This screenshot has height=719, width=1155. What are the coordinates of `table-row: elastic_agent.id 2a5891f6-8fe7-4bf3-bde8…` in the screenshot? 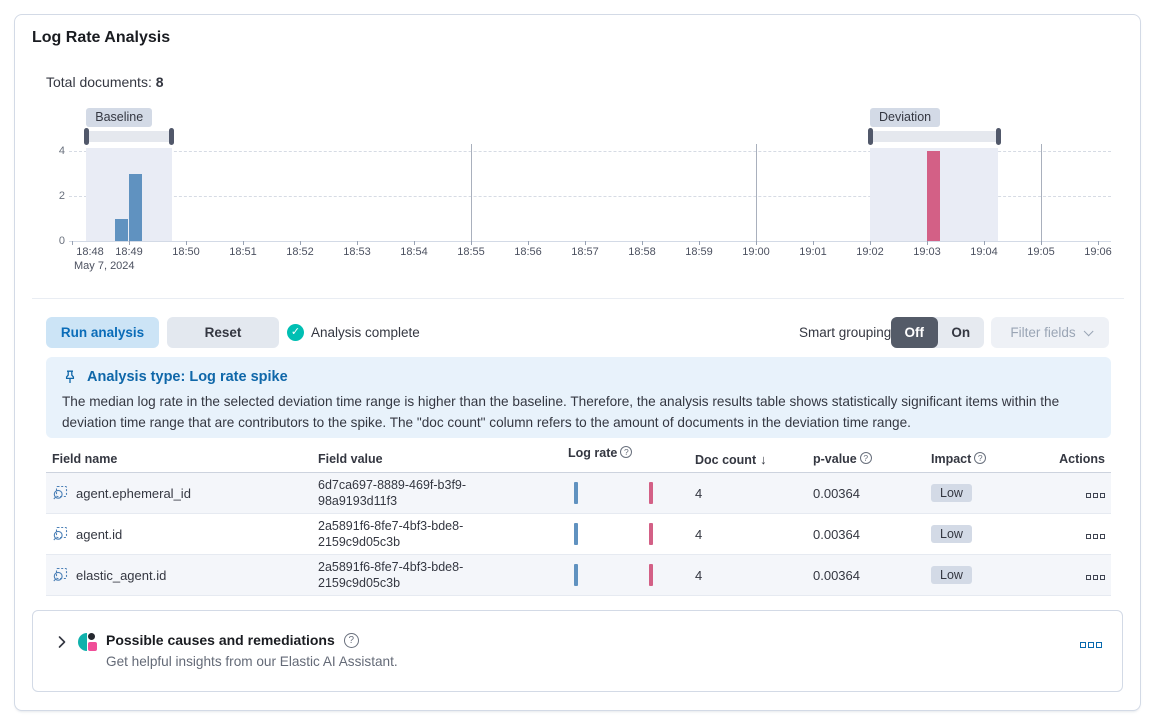 It's located at (578, 575).